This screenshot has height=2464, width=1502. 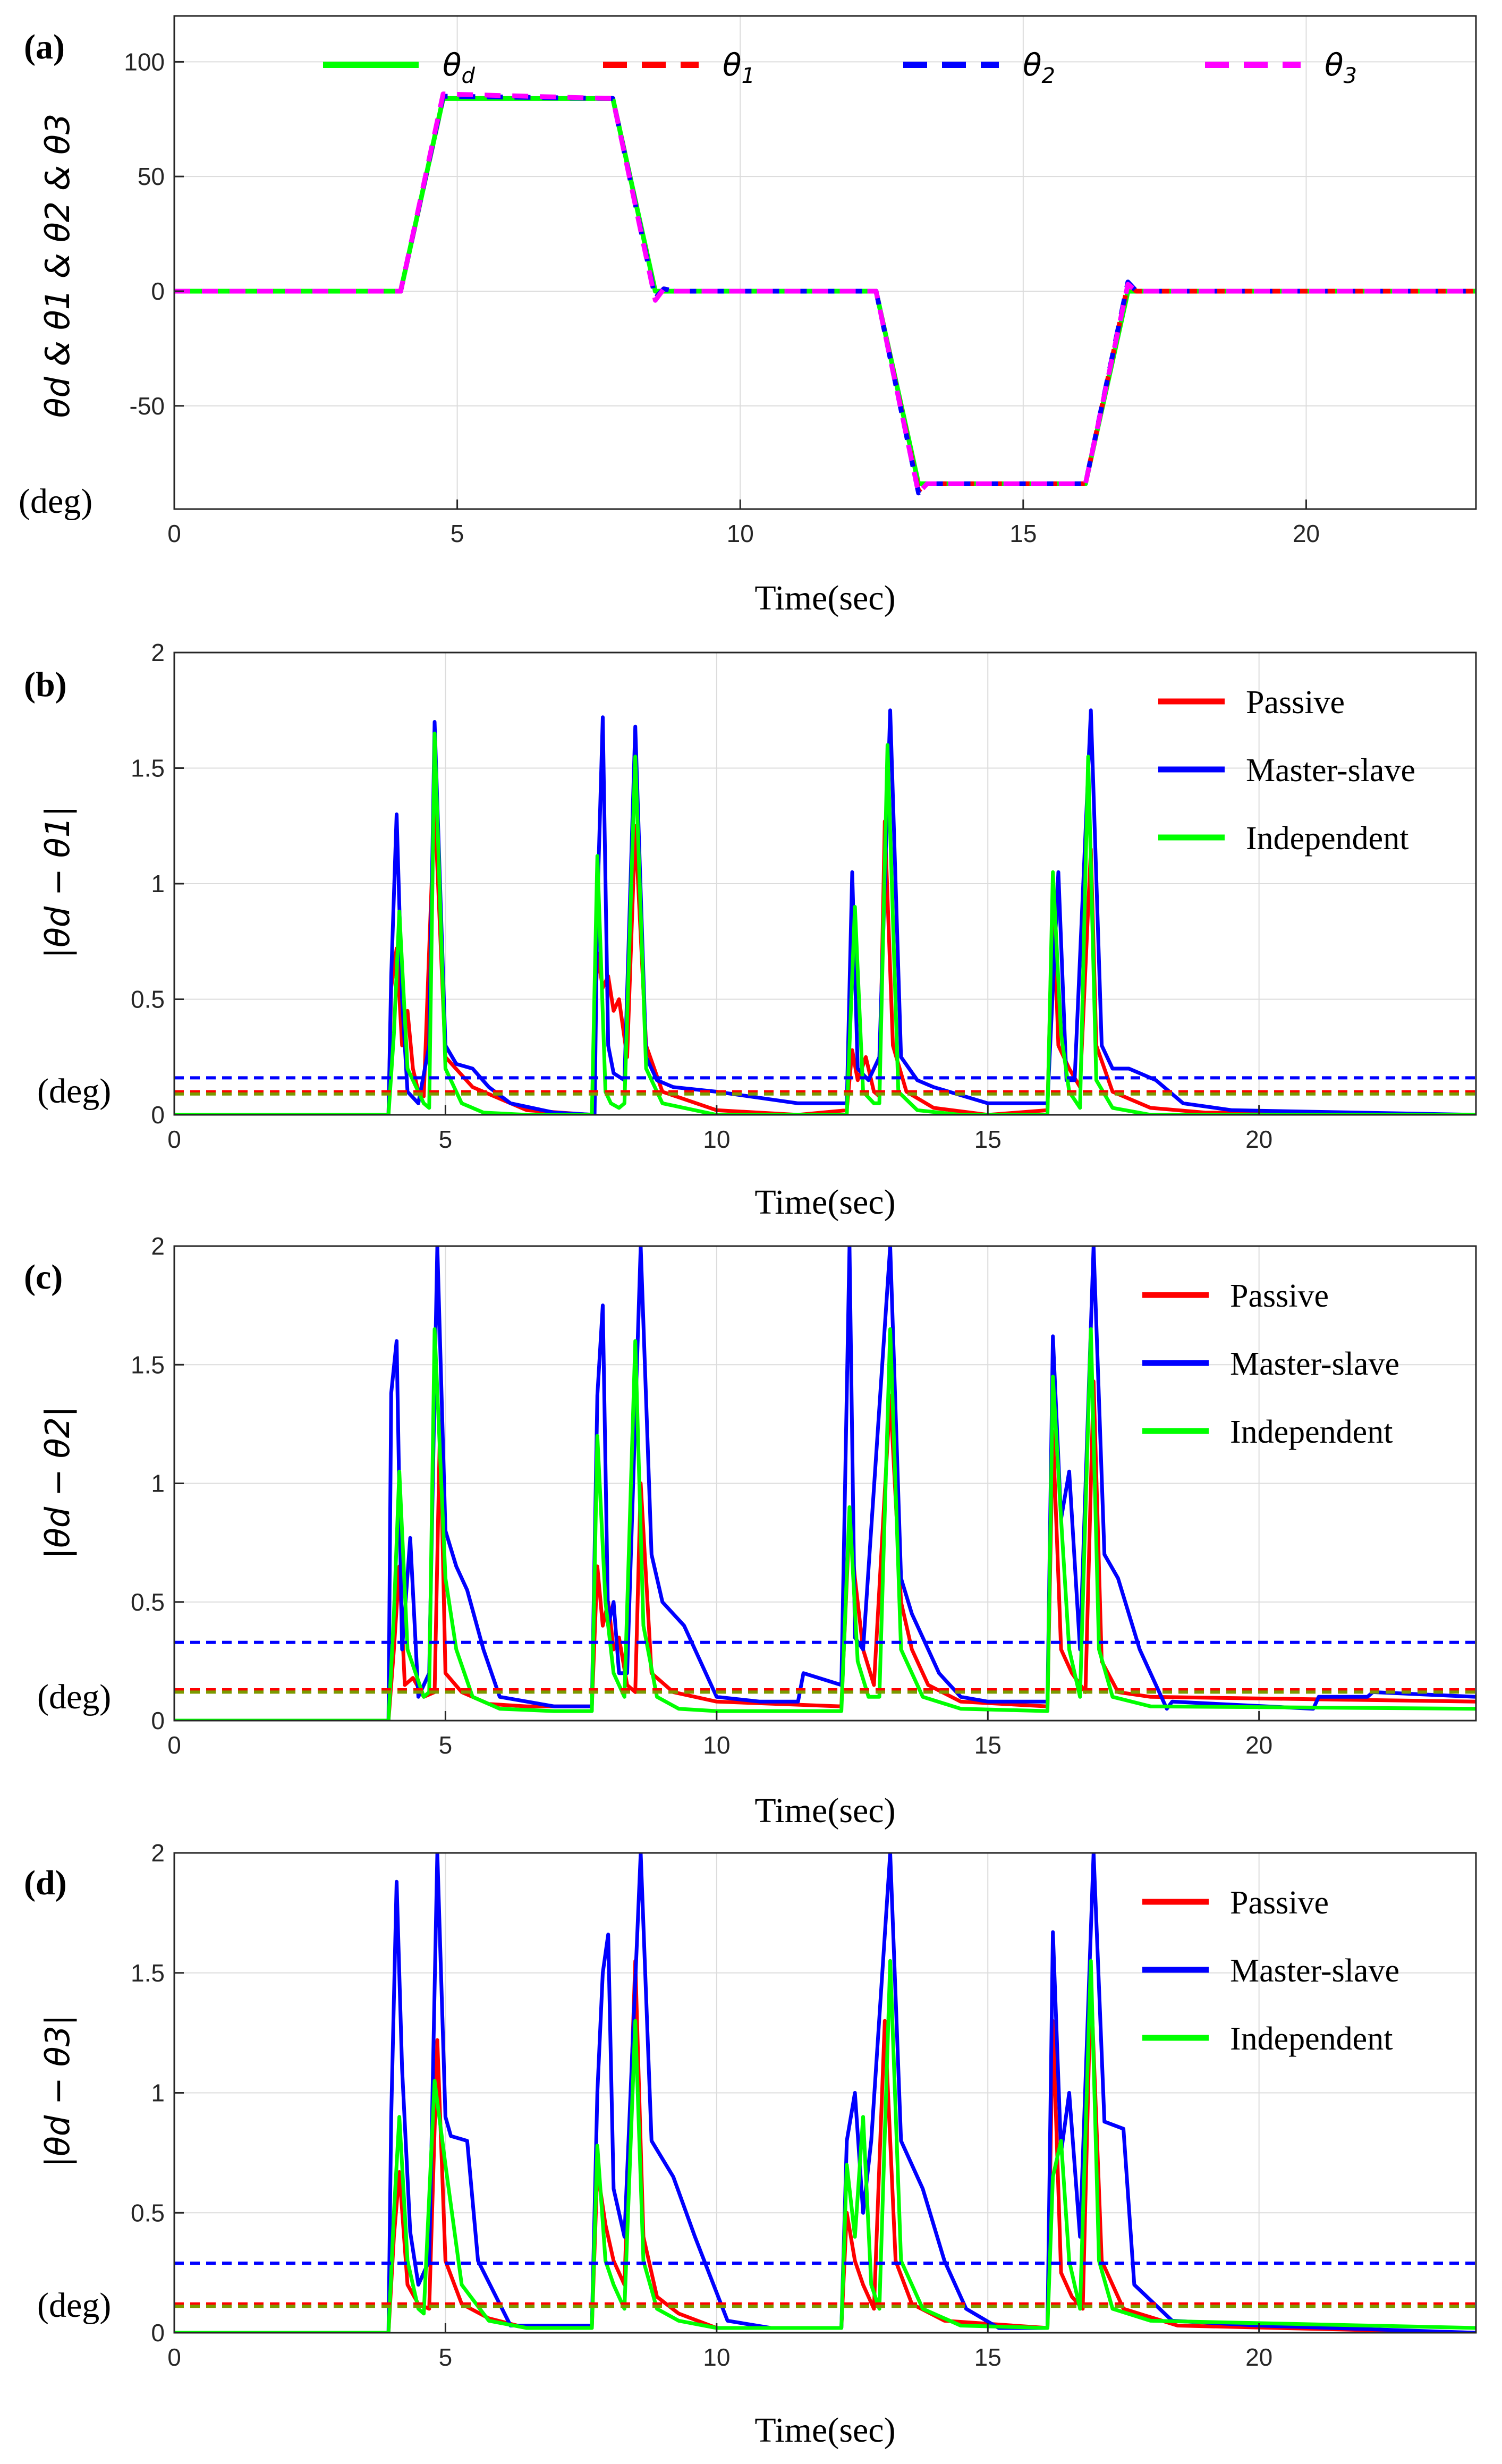 I want to click on series-group, so click(x=825, y=293).